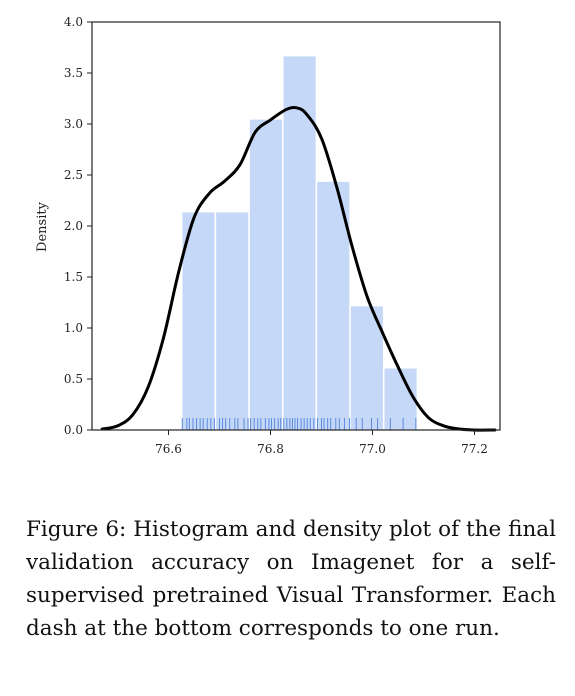 The height and width of the screenshot is (696, 575). I want to click on y-axis-ticks: 0.0 0.5 1.0 1.5 2.0 2.5 3.0 3.5 4.0, so click(78, 226).